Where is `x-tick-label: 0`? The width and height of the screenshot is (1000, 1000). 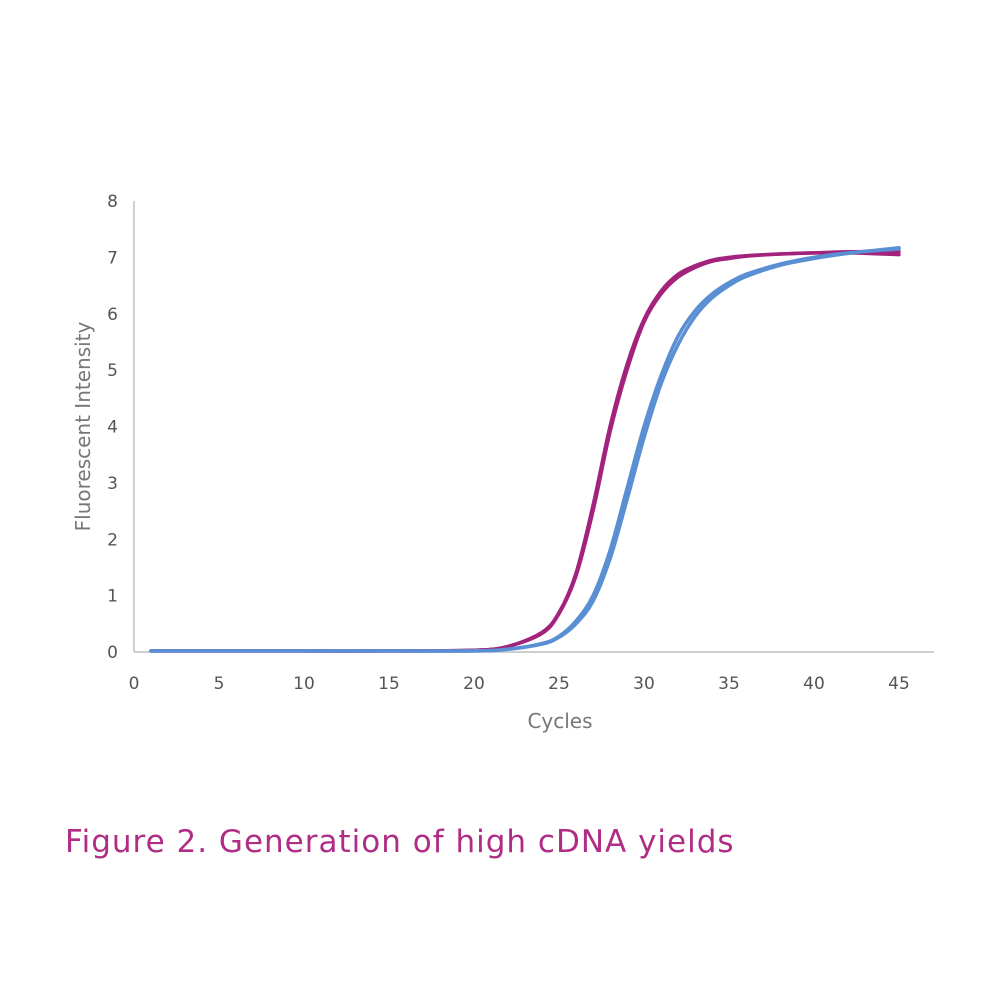 x-tick-label: 0 is located at coordinates (134, 684).